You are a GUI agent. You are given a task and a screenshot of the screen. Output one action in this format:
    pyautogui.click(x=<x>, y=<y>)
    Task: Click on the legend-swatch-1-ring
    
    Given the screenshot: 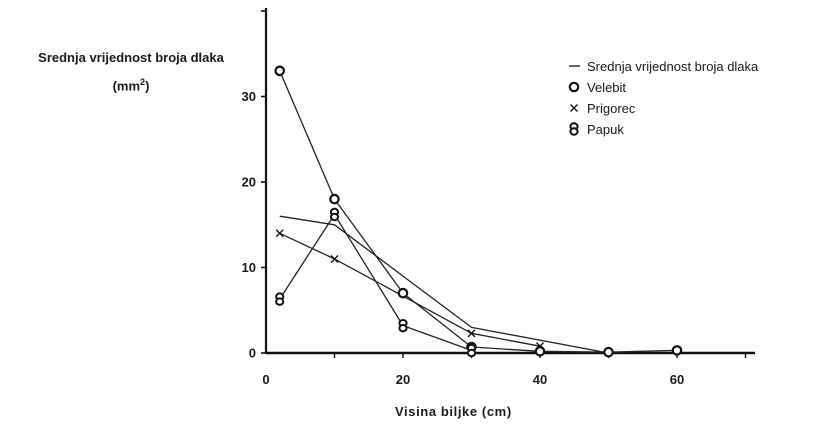 What is the action you would take?
    pyautogui.click(x=574, y=87)
    